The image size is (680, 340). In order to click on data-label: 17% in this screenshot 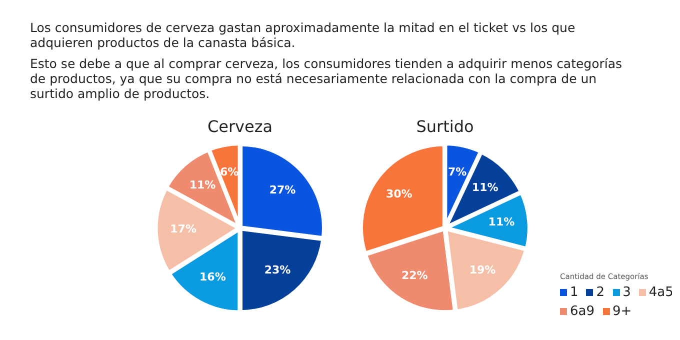, I will do `click(183, 229)`.